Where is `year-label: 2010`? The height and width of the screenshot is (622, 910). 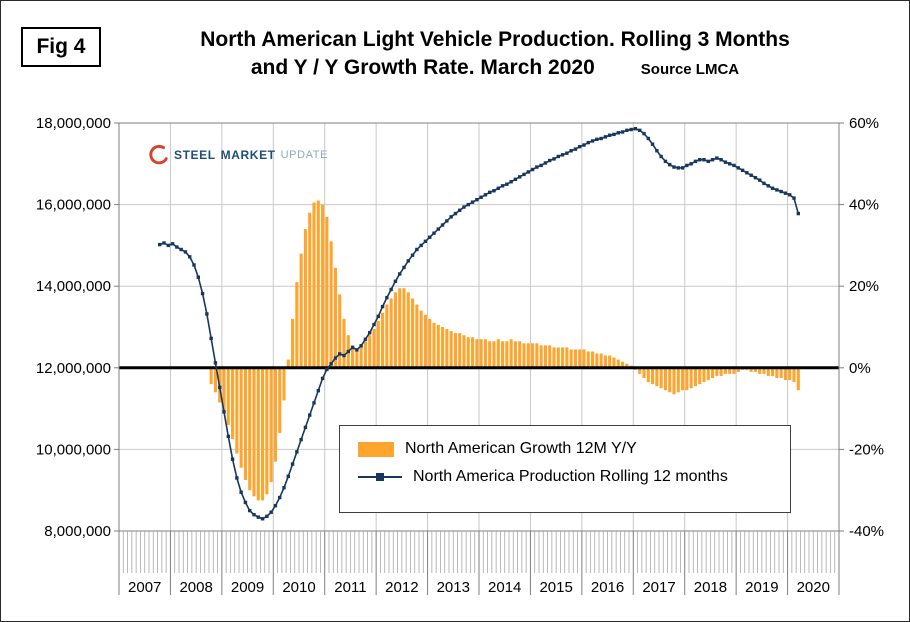 year-label: 2010 is located at coordinates (298, 587).